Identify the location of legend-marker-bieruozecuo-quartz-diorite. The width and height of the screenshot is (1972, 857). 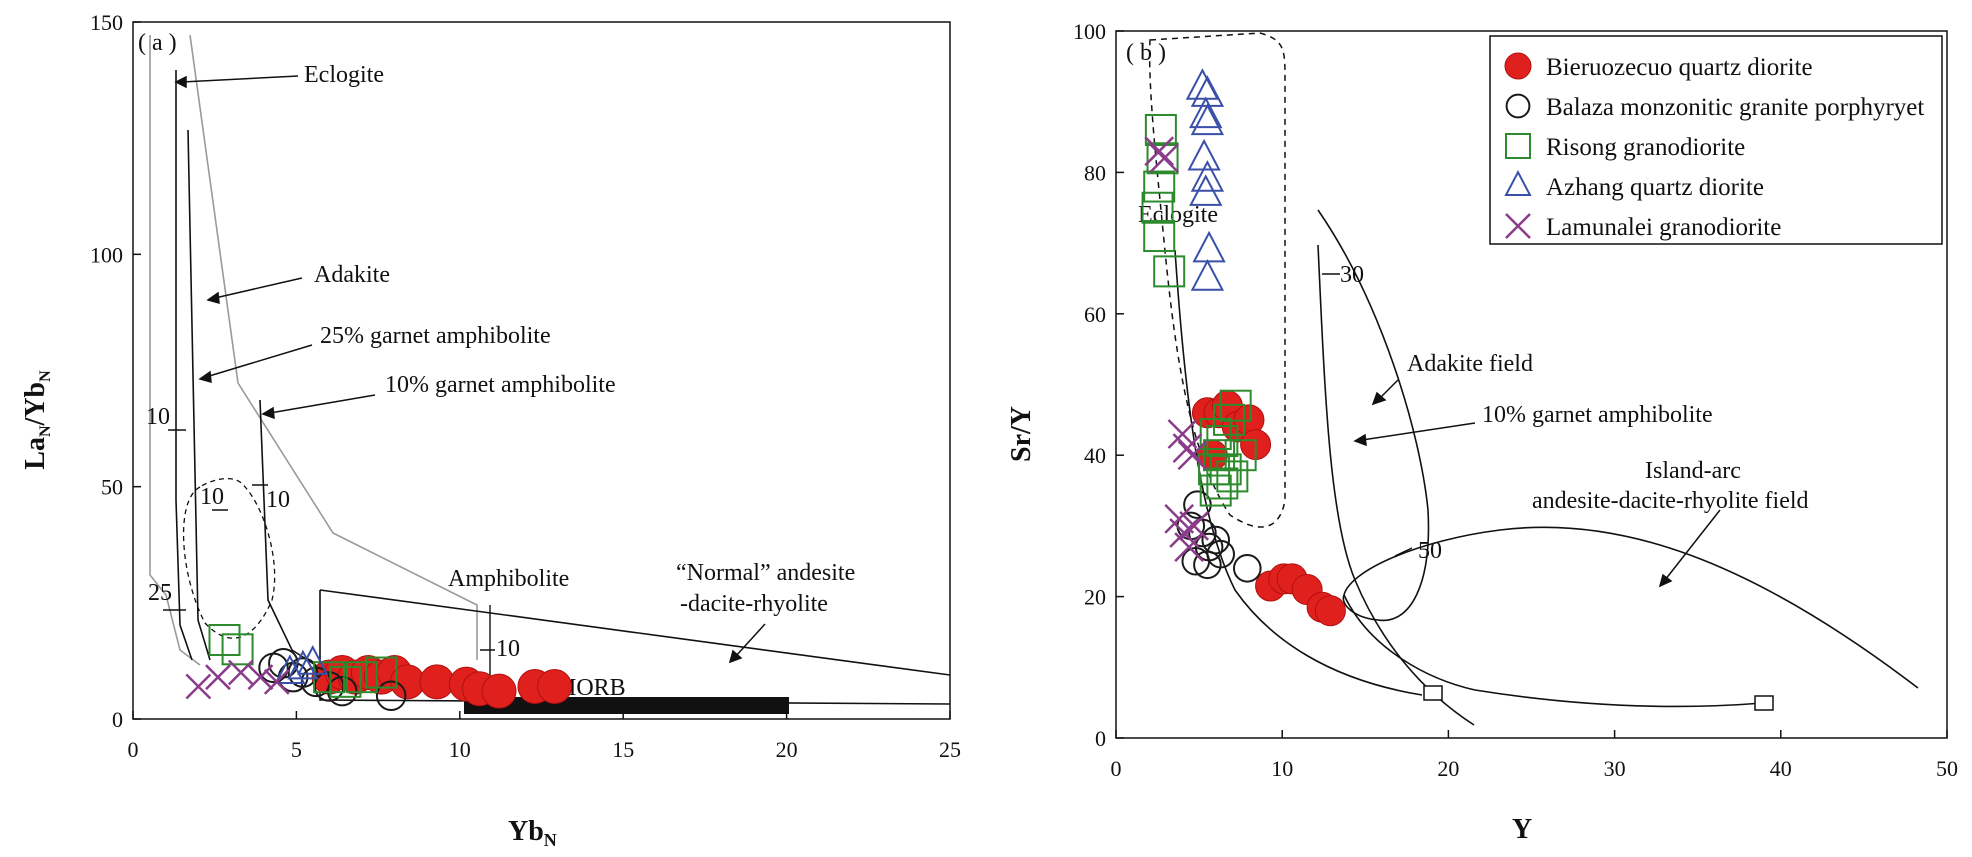
(1518, 66).